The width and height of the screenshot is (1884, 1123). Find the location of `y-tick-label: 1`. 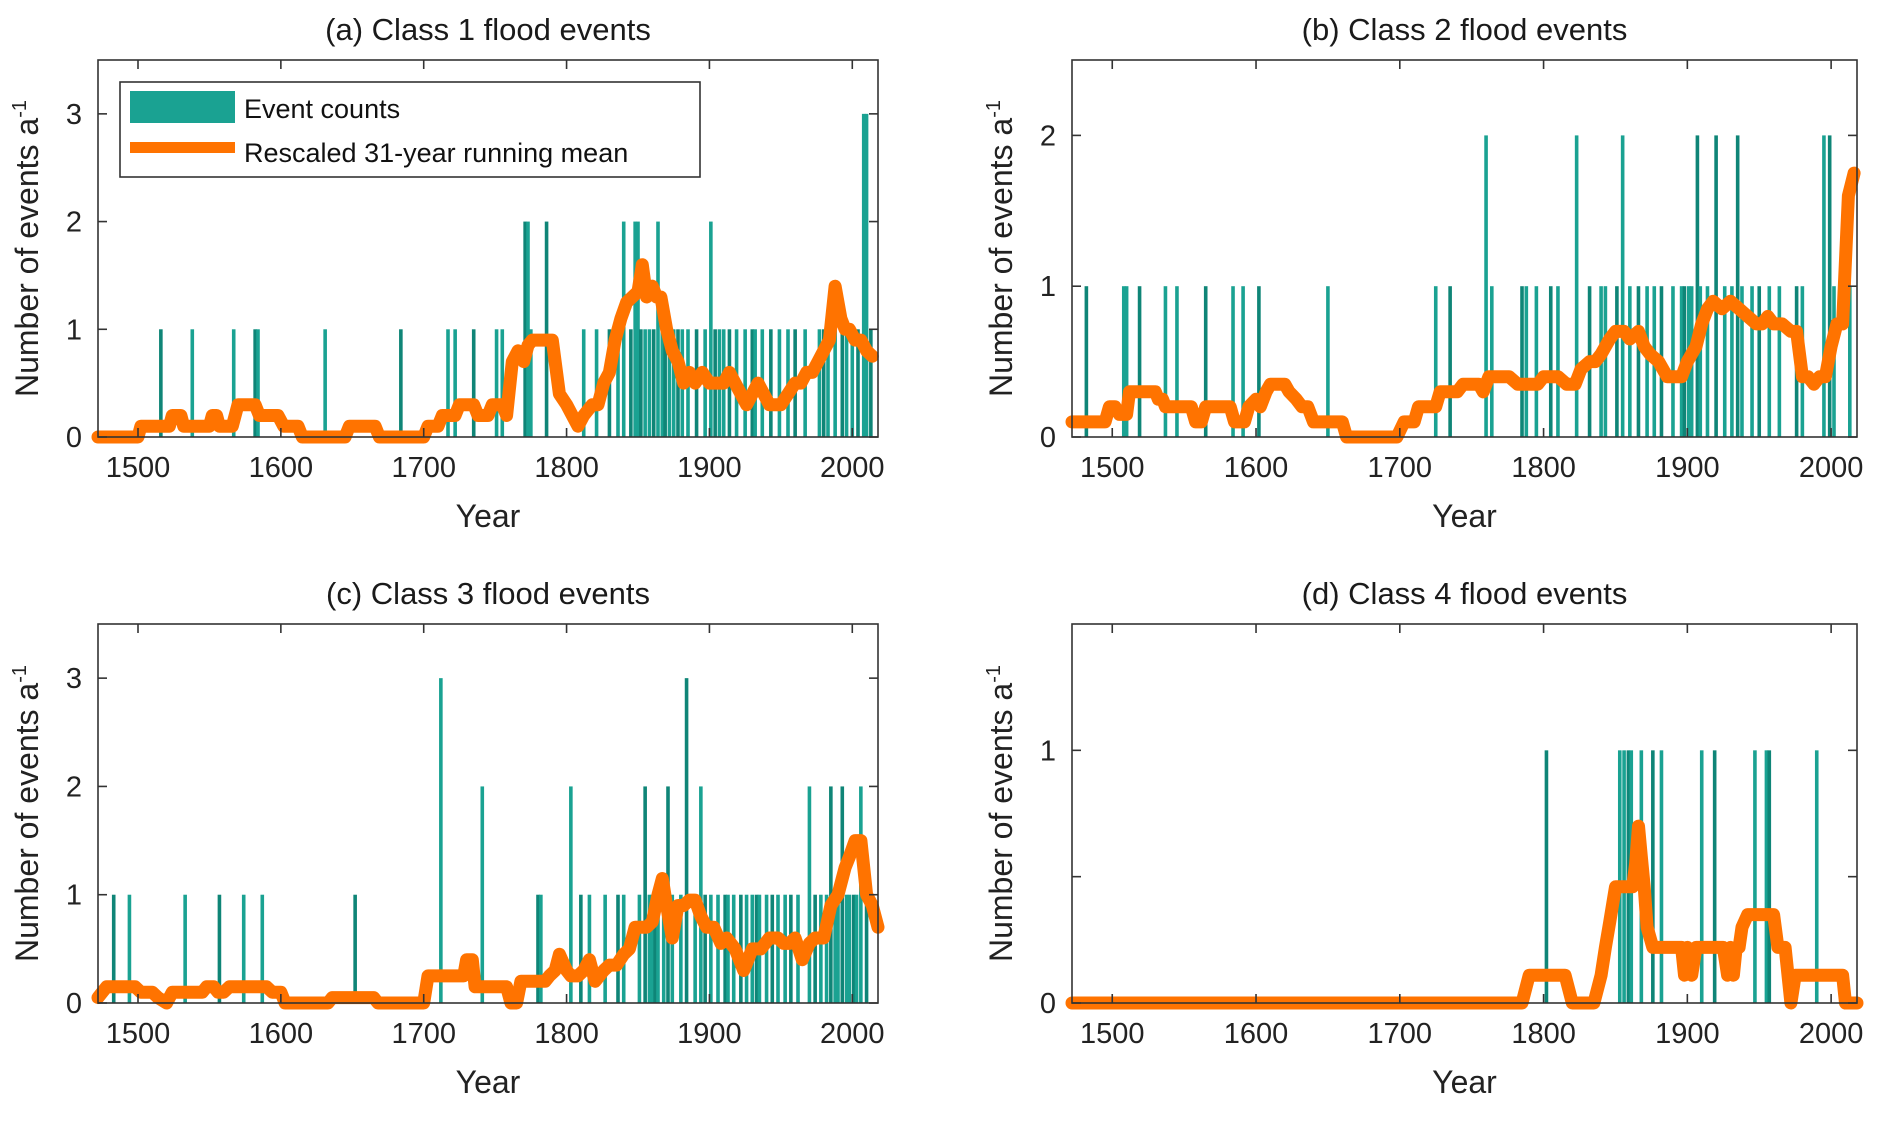

y-tick-label: 1 is located at coordinates (1048, 751).